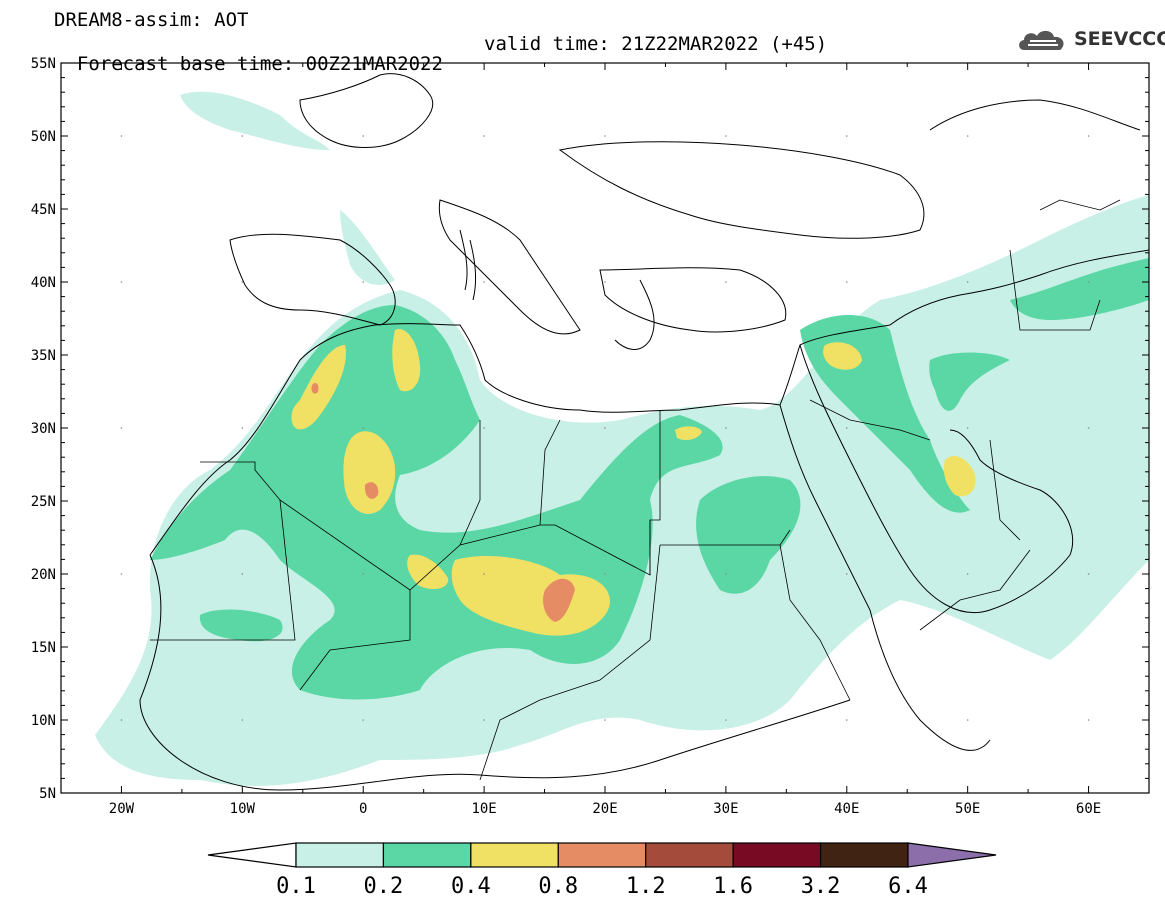 The height and width of the screenshot is (905, 1165). What do you see at coordinates (43, 283) in the screenshot?
I see `lat-label: 40N` at bounding box center [43, 283].